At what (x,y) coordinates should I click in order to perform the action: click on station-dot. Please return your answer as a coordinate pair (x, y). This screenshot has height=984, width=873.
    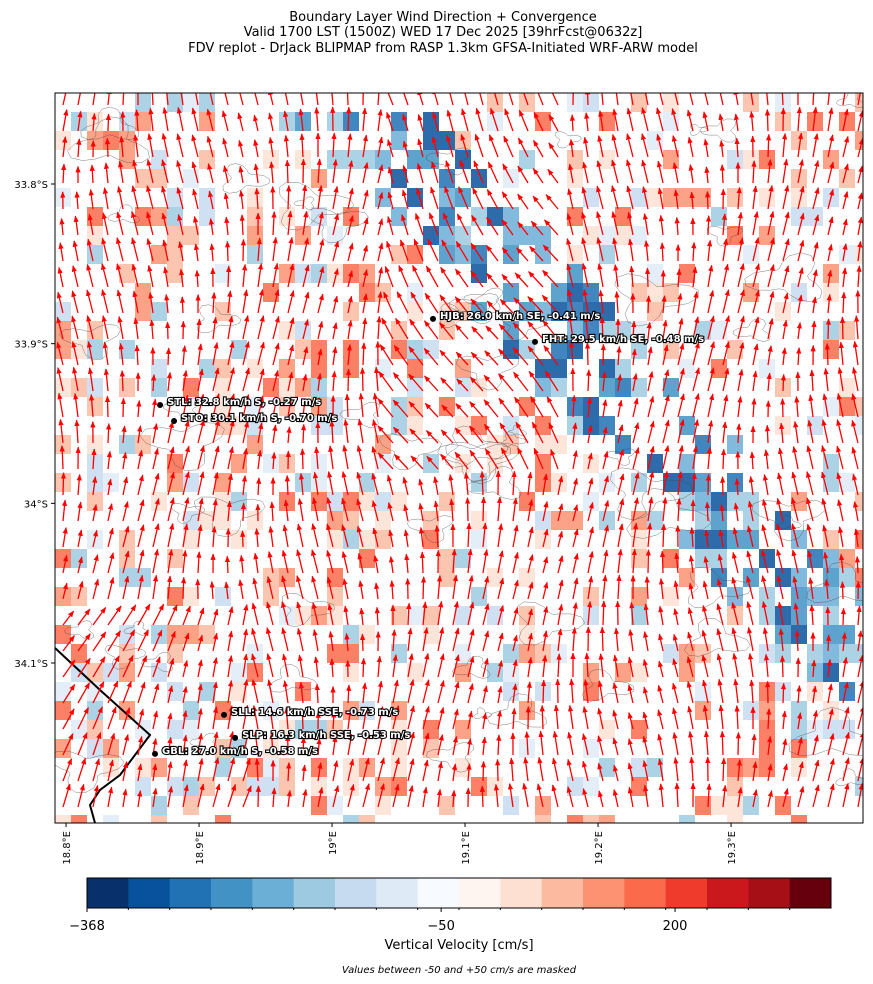
    Looking at the image, I should click on (235, 737).